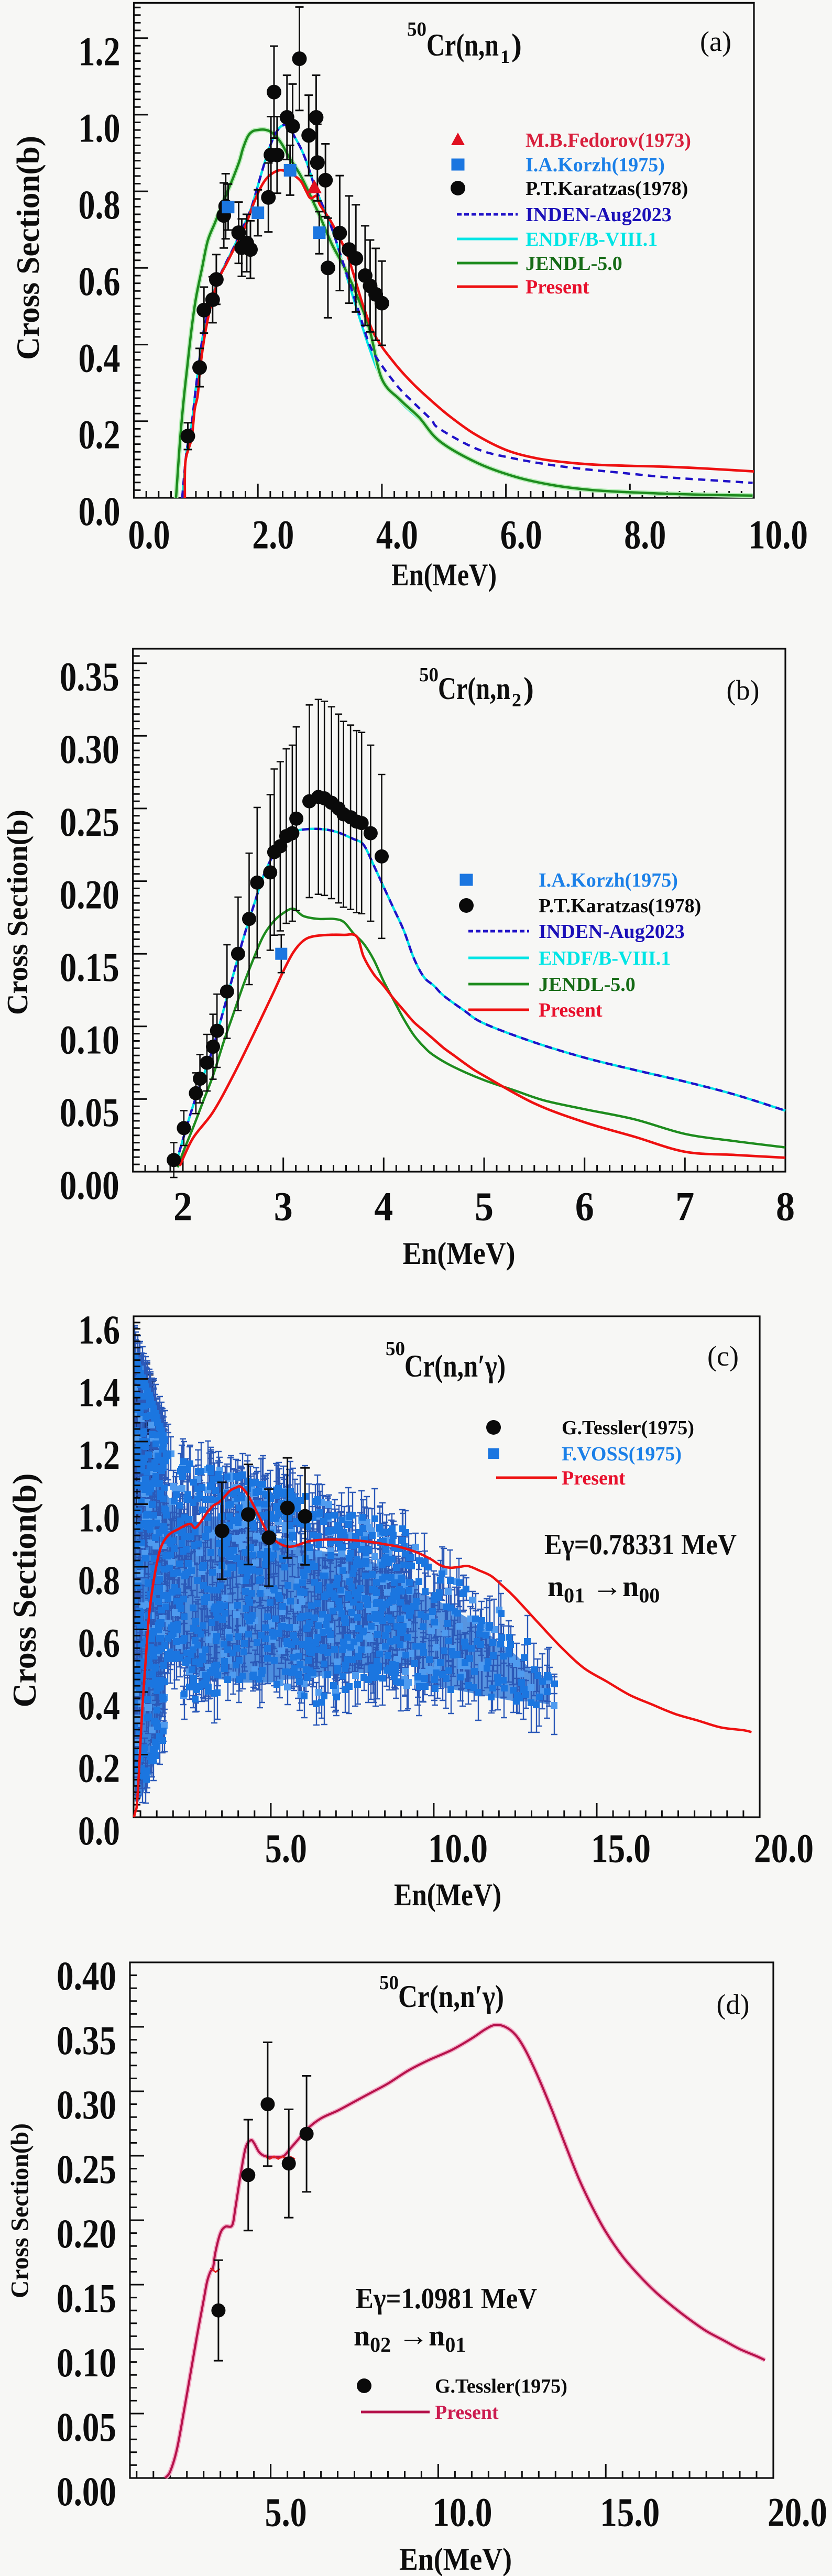 The image size is (832, 2576). What do you see at coordinates (99, 1329) in the screenshot?
I see `svg-text: 1.6` at bounding box center [99, 1329].